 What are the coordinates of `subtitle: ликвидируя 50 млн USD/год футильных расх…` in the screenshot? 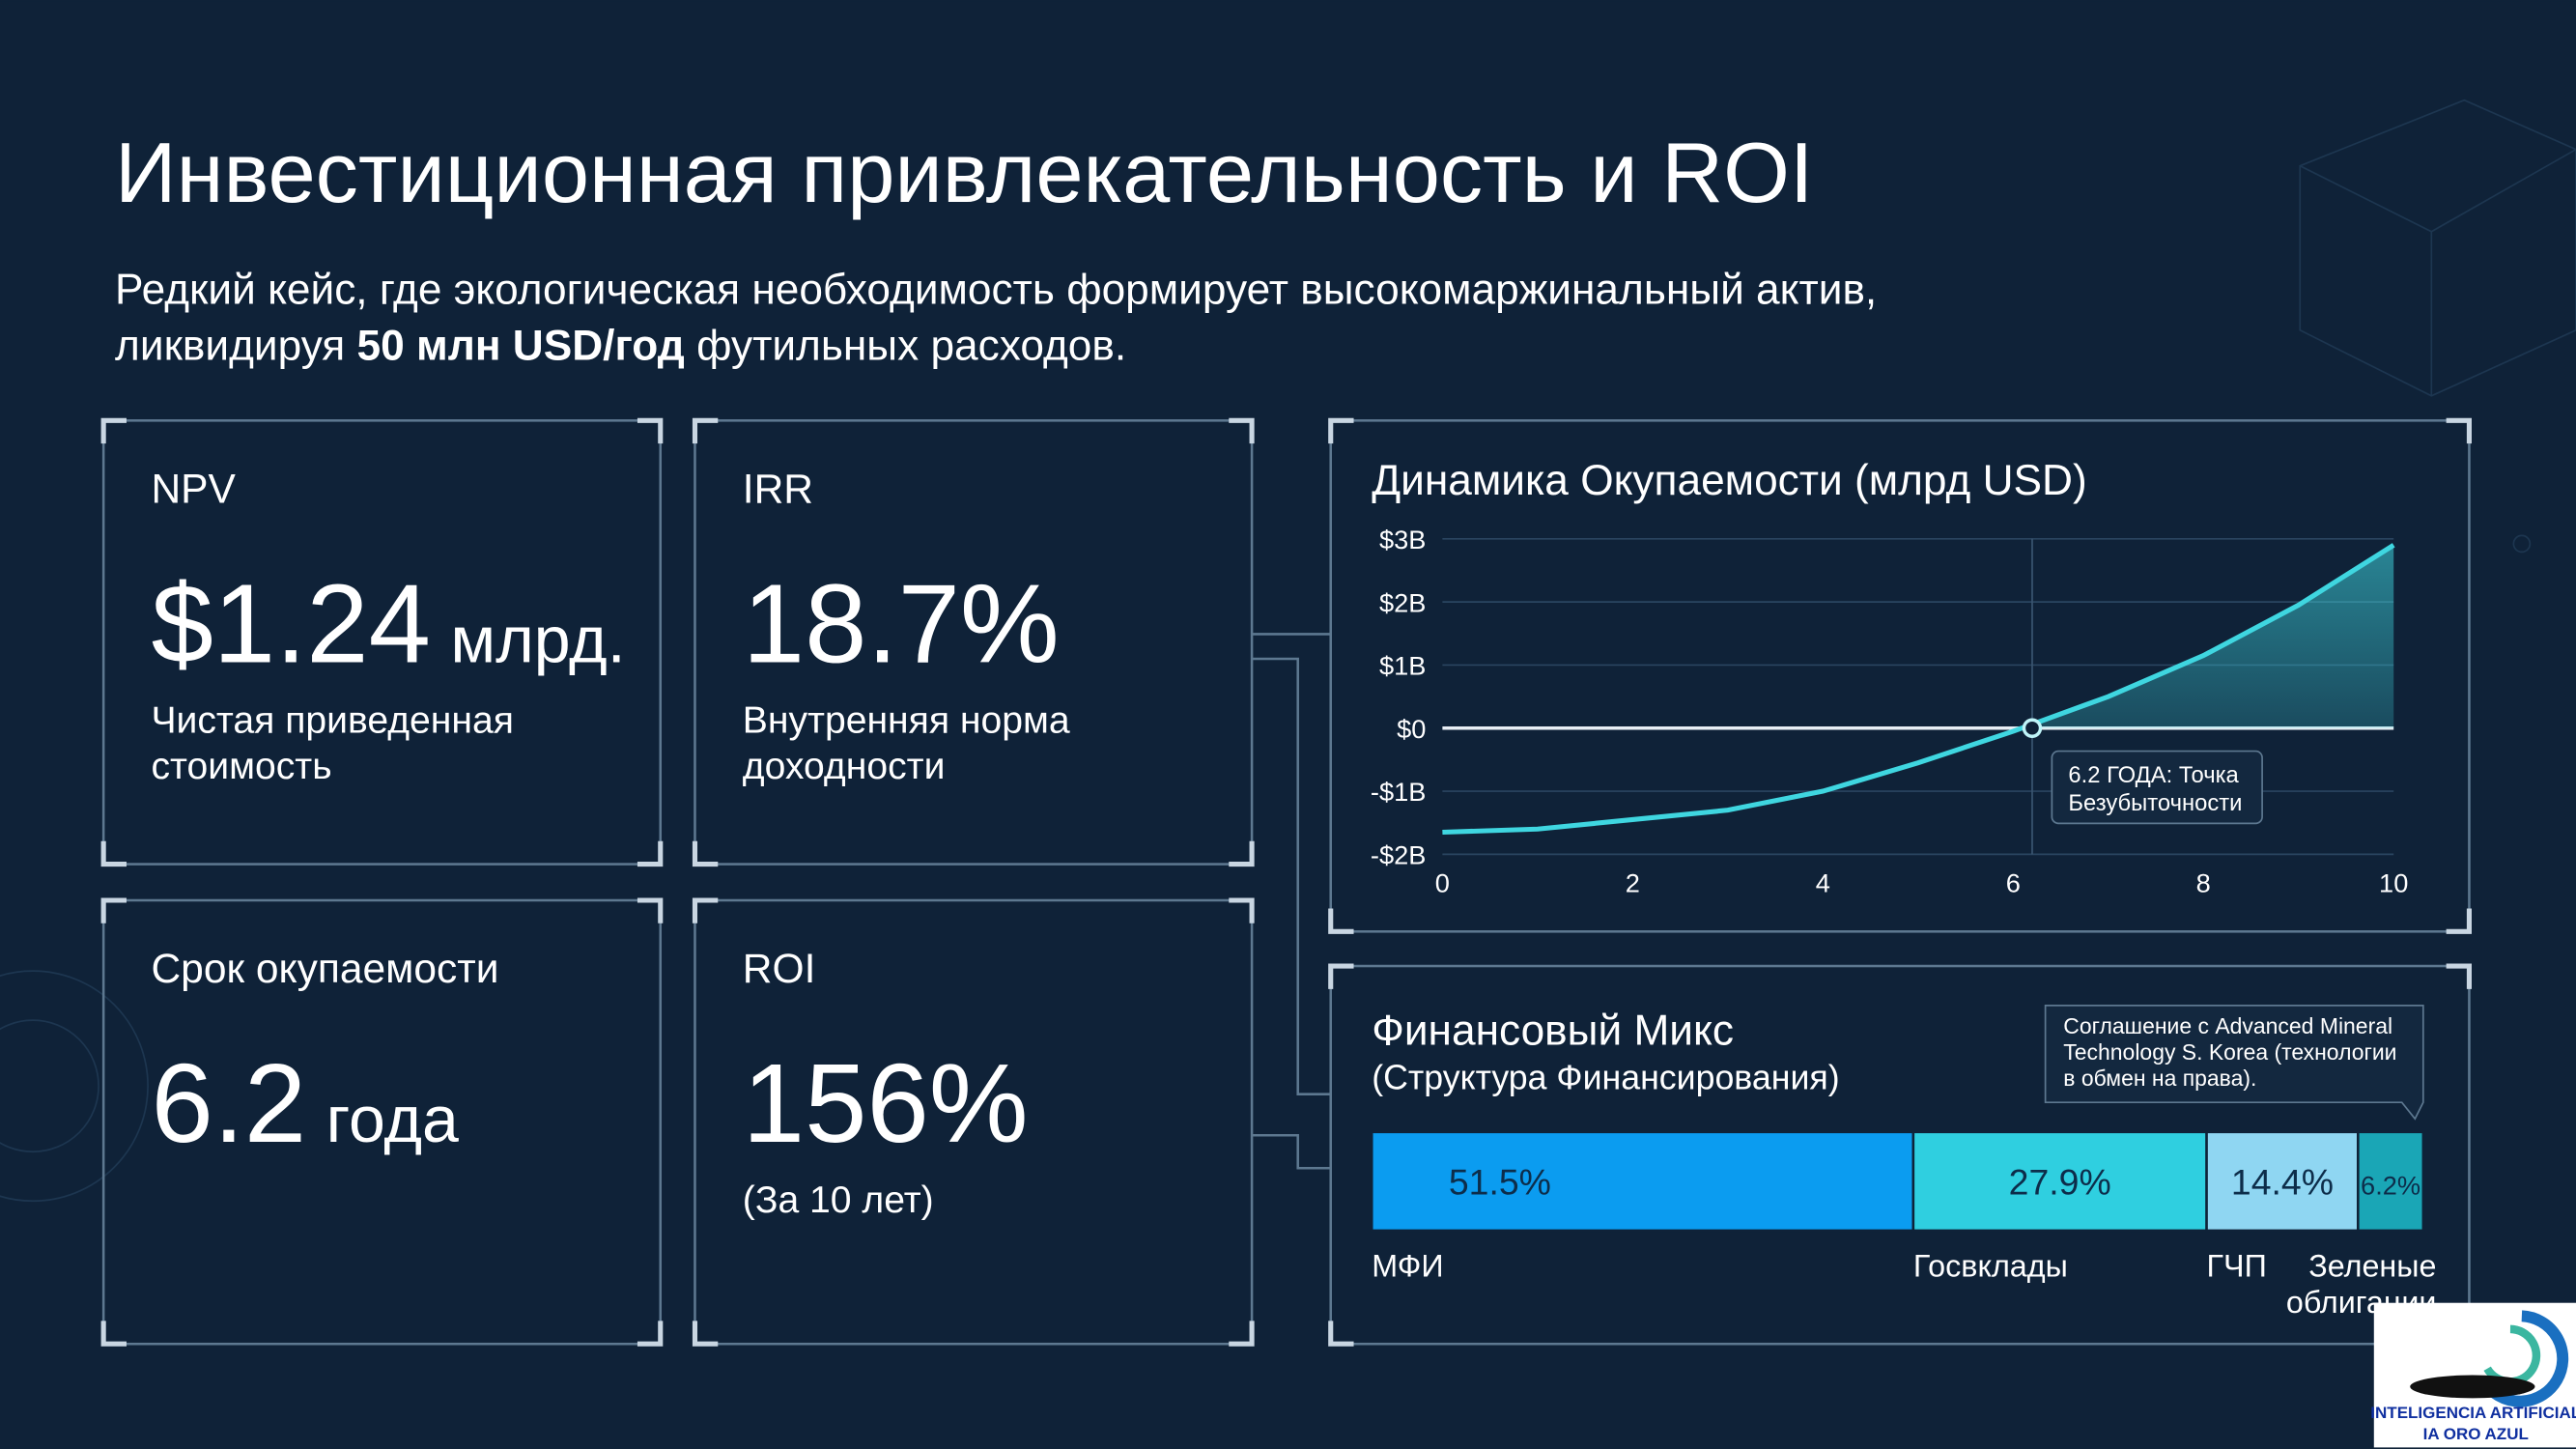 It's located at (620, 345).